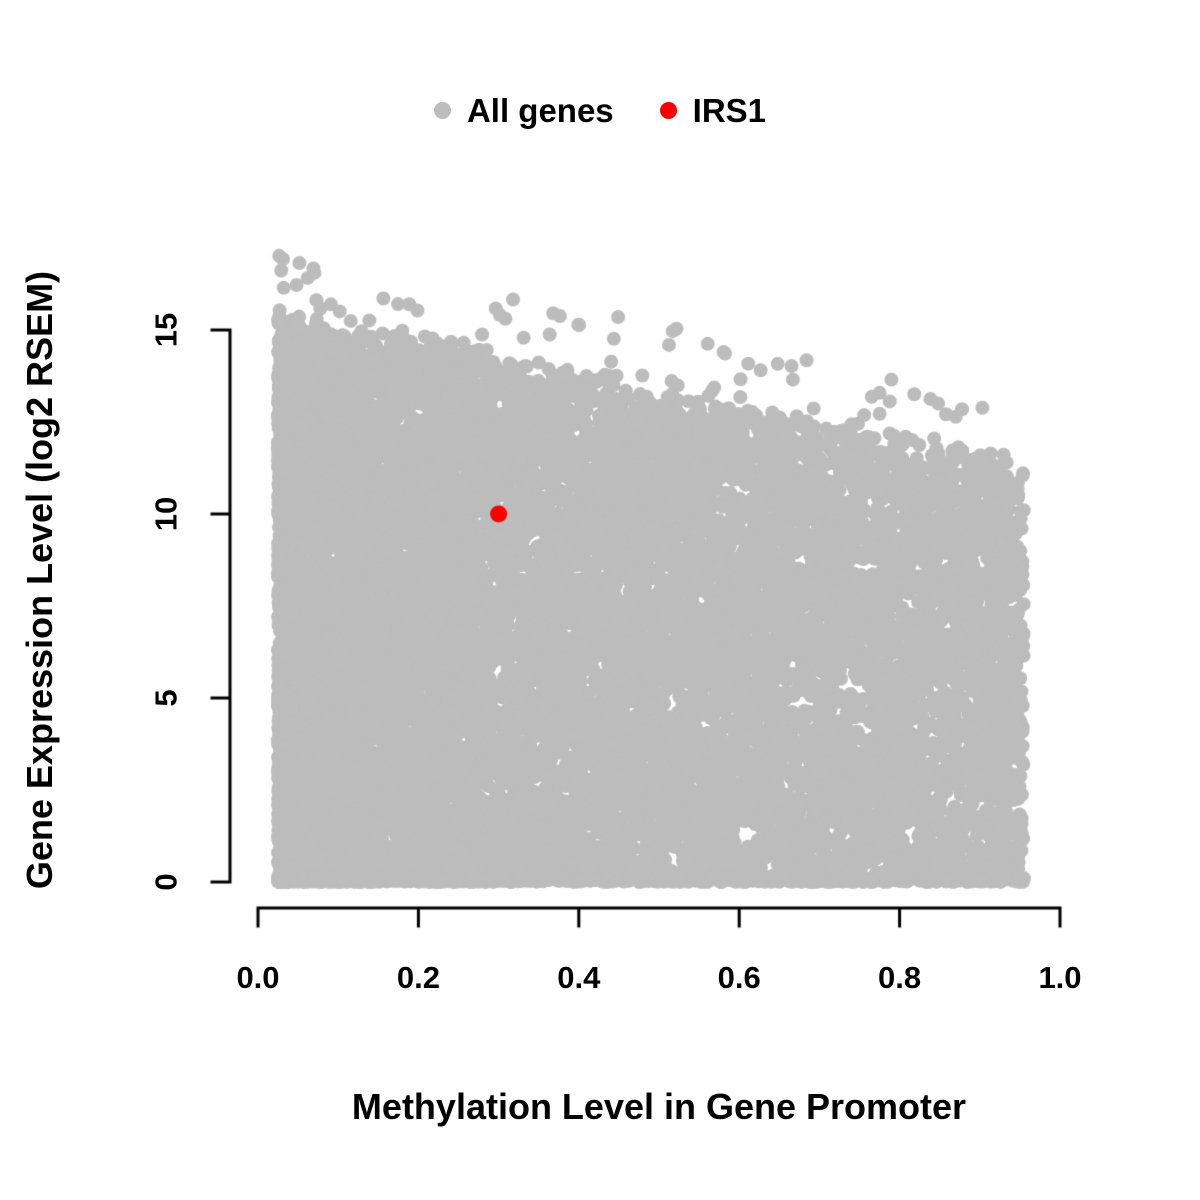  I want to click on y-tick-label: 15, so click(166, 330).